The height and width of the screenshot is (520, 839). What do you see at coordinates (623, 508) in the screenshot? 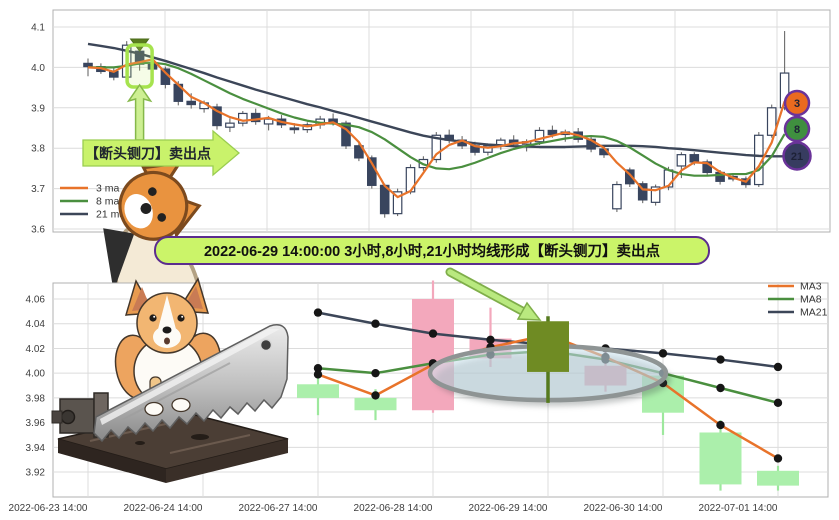
I see `x-tick-label: 2022-06-30 14:00` at bounding box center [623, 508].